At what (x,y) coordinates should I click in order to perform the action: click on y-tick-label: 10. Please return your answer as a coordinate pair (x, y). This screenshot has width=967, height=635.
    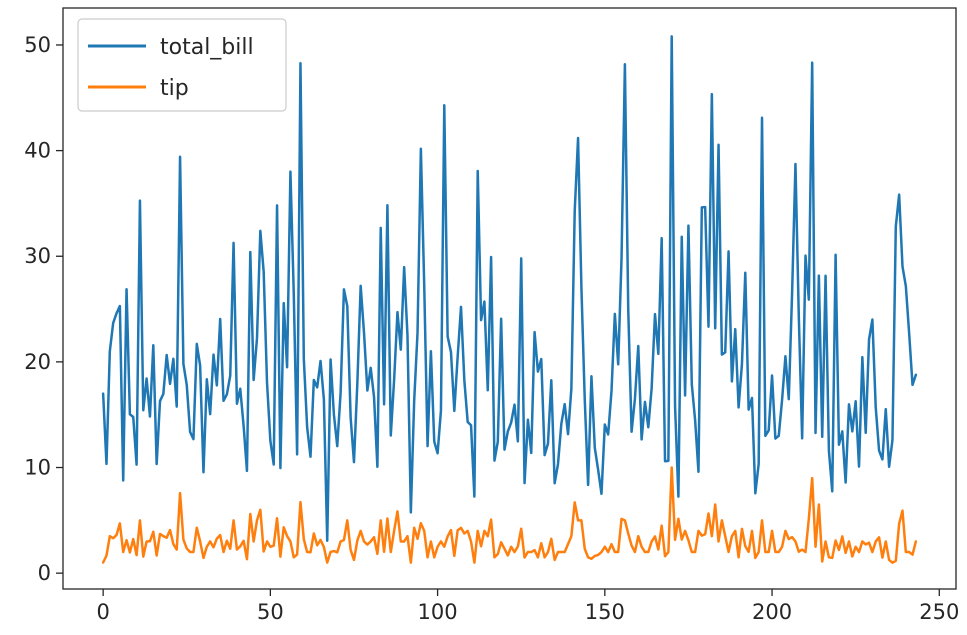
    Looking at the image, I should click on (37, 468).